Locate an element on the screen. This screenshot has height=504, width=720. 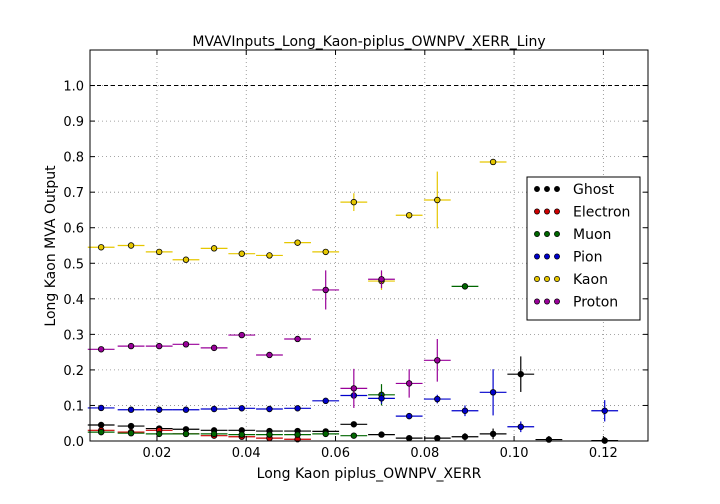
legend: Ghost Electron Muon Pion Kaon Proton is located at coordinates (583, 248).